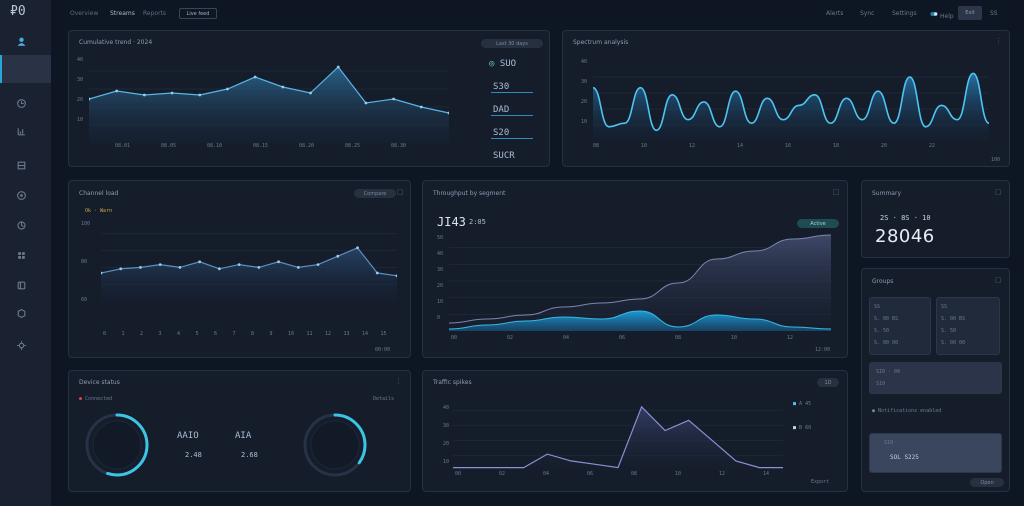  What do you see at coordinates (820, 482) in the screenshot?
I see `export-link: Export` at bounding box center [820, 482].